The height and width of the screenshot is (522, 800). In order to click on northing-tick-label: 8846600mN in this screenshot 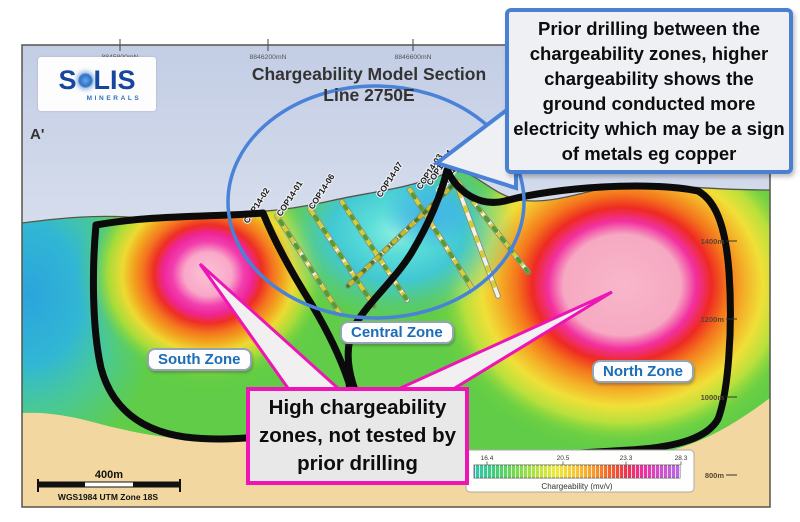, I will do `click(412, 57)`.